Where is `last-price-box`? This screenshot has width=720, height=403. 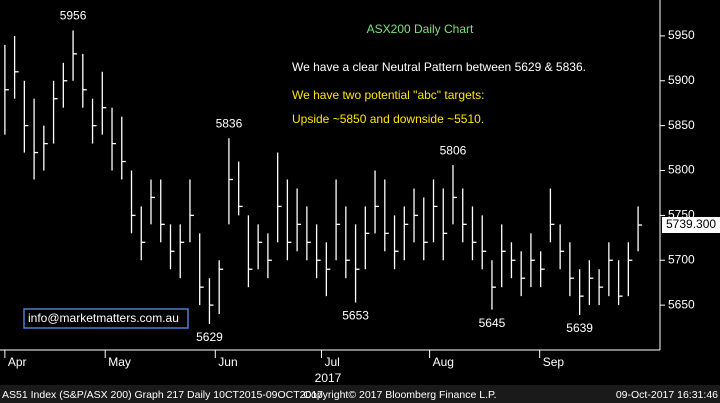 last-price-box is located at coordinates (691, 224).